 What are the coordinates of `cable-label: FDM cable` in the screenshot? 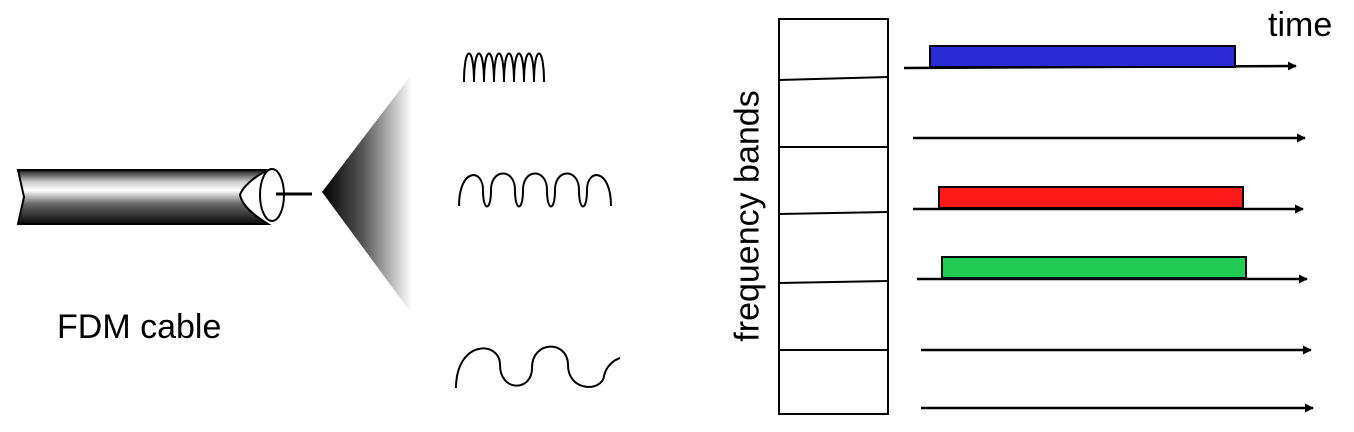 It's located at (139, 327).